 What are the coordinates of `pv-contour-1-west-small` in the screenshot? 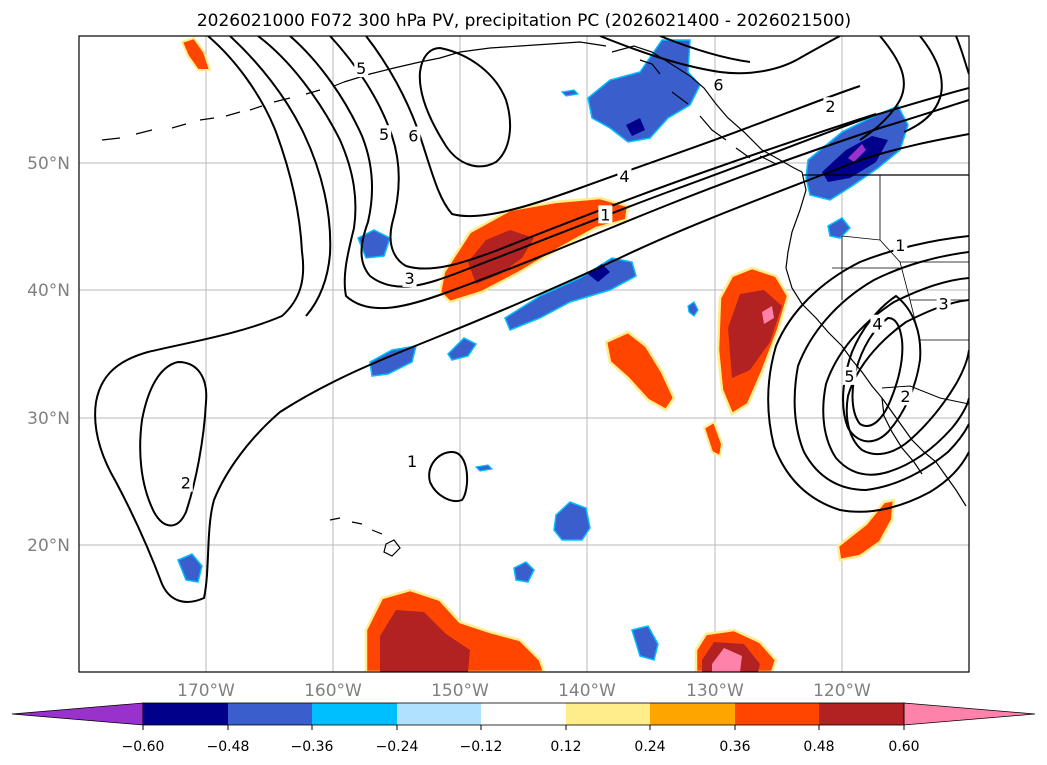 It's located at (448, 476).